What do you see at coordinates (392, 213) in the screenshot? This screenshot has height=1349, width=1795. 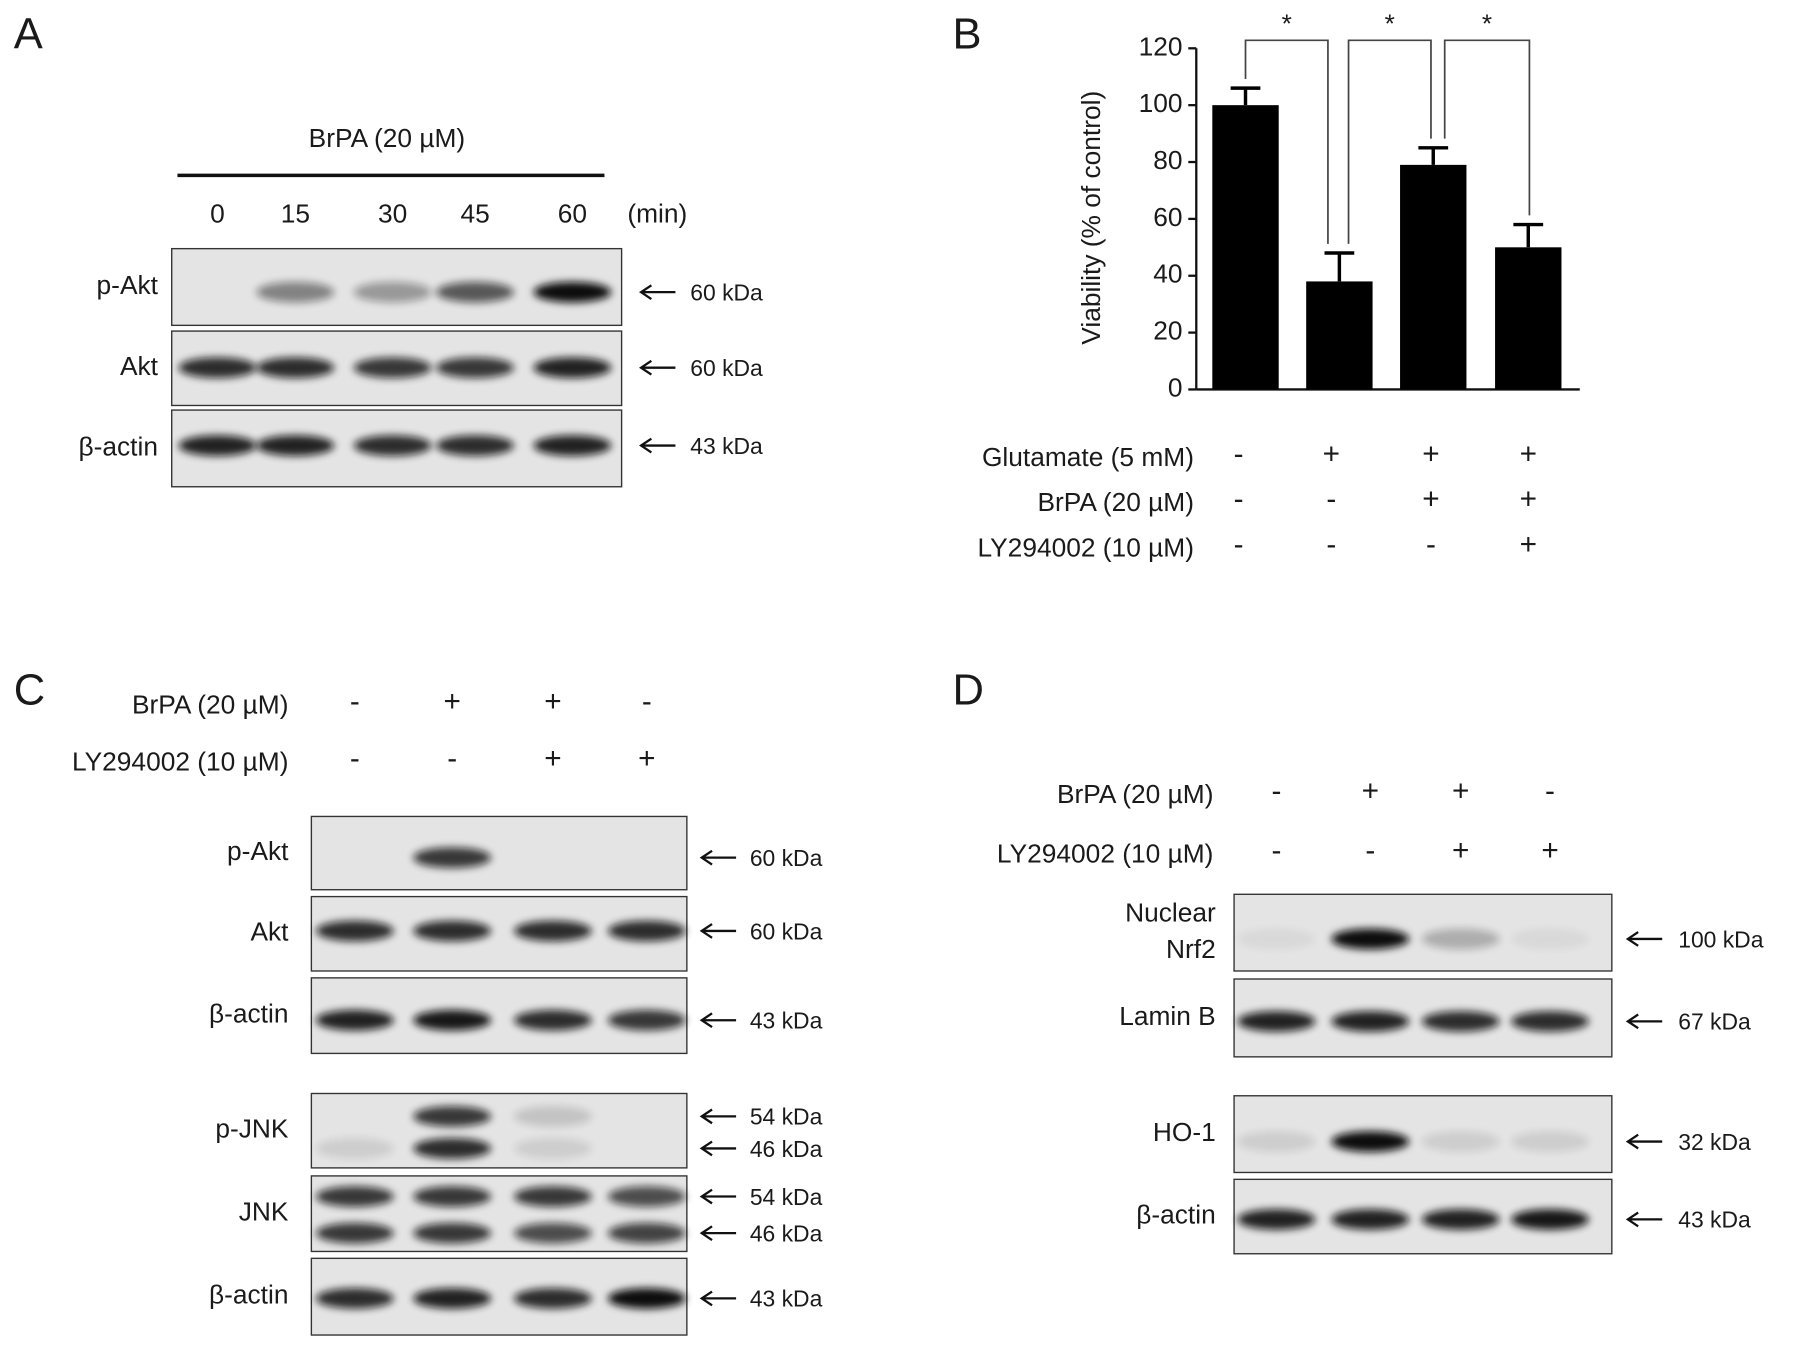 I see `lane-label: 30` at bounding box center [392, 213].